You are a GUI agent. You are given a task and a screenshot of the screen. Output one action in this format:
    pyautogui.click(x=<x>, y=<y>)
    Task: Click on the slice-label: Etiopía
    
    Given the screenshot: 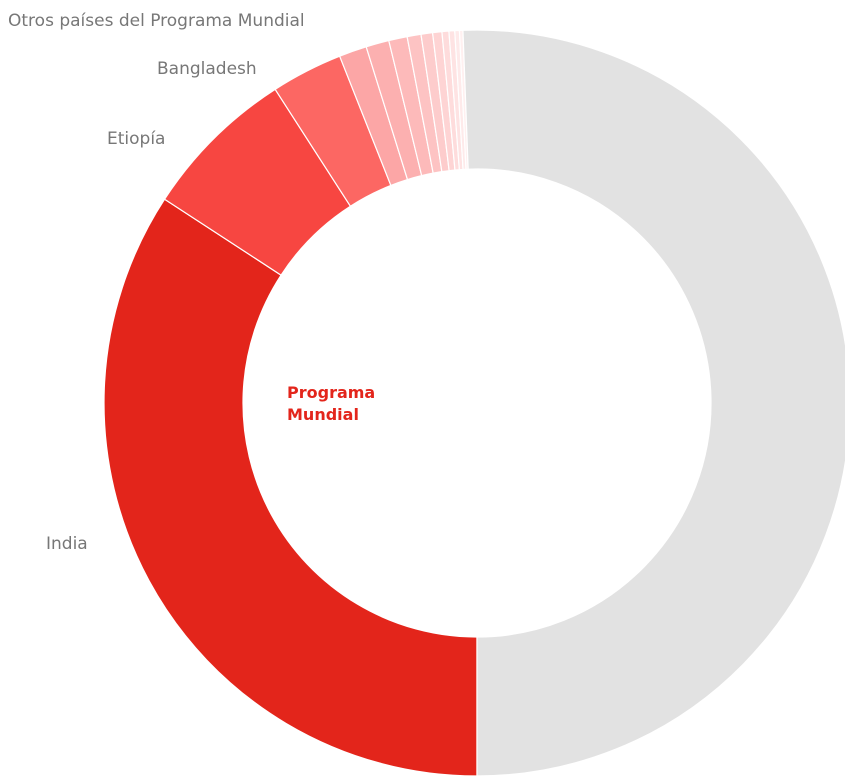 What is the action you would take?
    pyautogui.click(x=136, y=139)
    